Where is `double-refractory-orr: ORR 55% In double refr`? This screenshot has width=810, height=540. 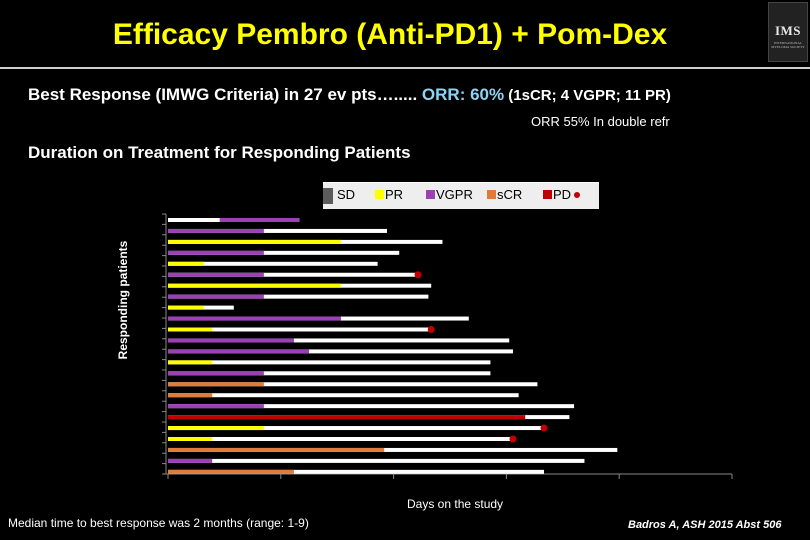 double-refractory-orr: ORR 55% In double refr is located at coordinates (600, 121).